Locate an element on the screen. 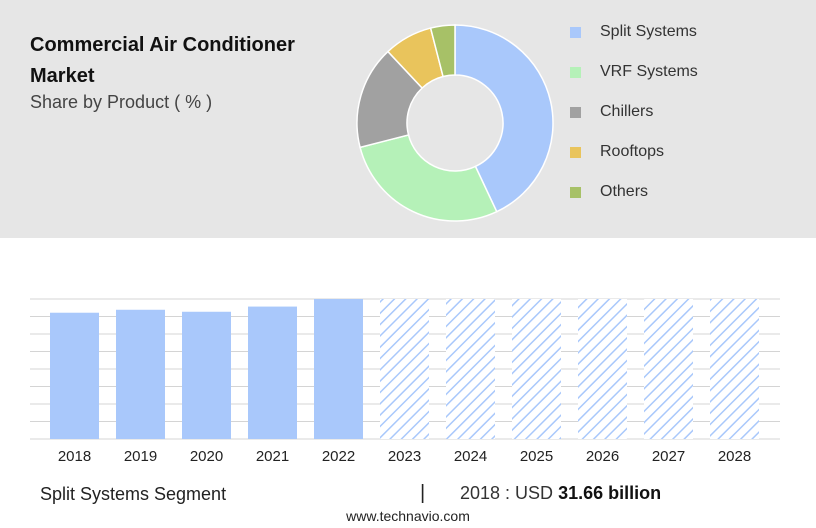 Image resolution: width=816 pixels, height=528 pixels. legend-label: Split Systems is located at coordinates (648, 31).